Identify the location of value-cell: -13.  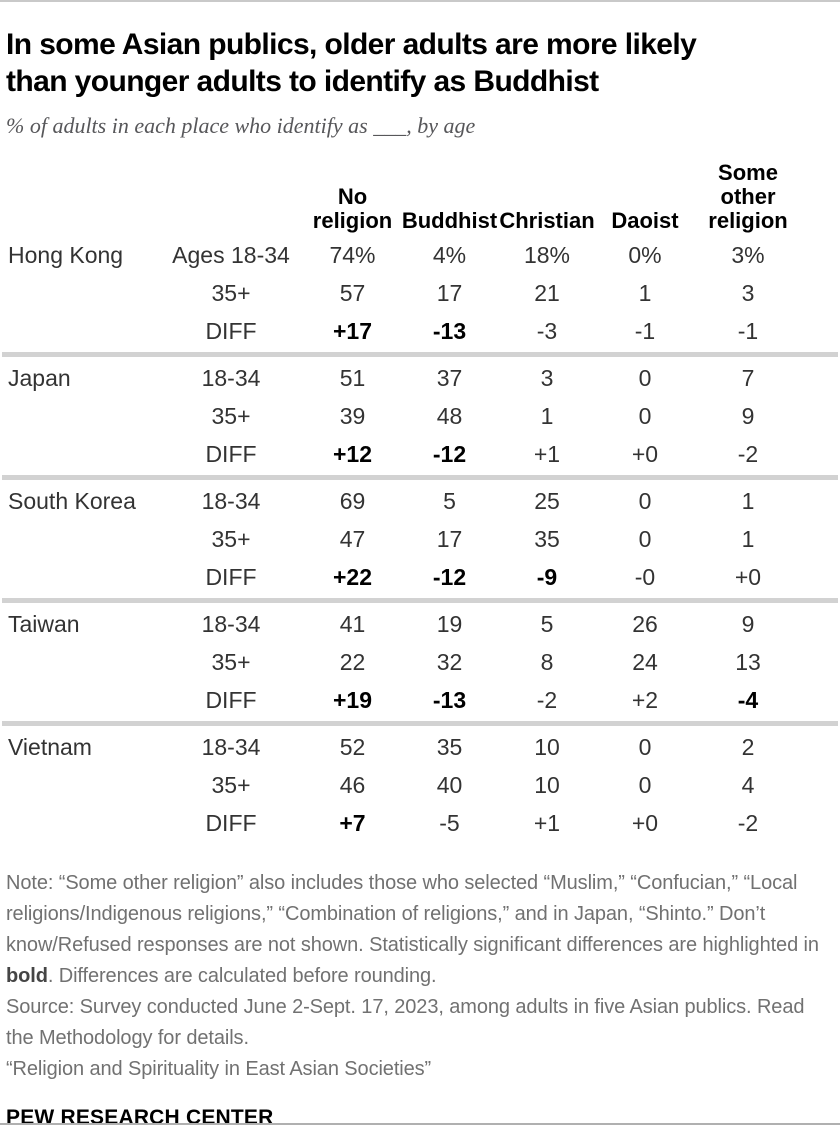
(449, 699).